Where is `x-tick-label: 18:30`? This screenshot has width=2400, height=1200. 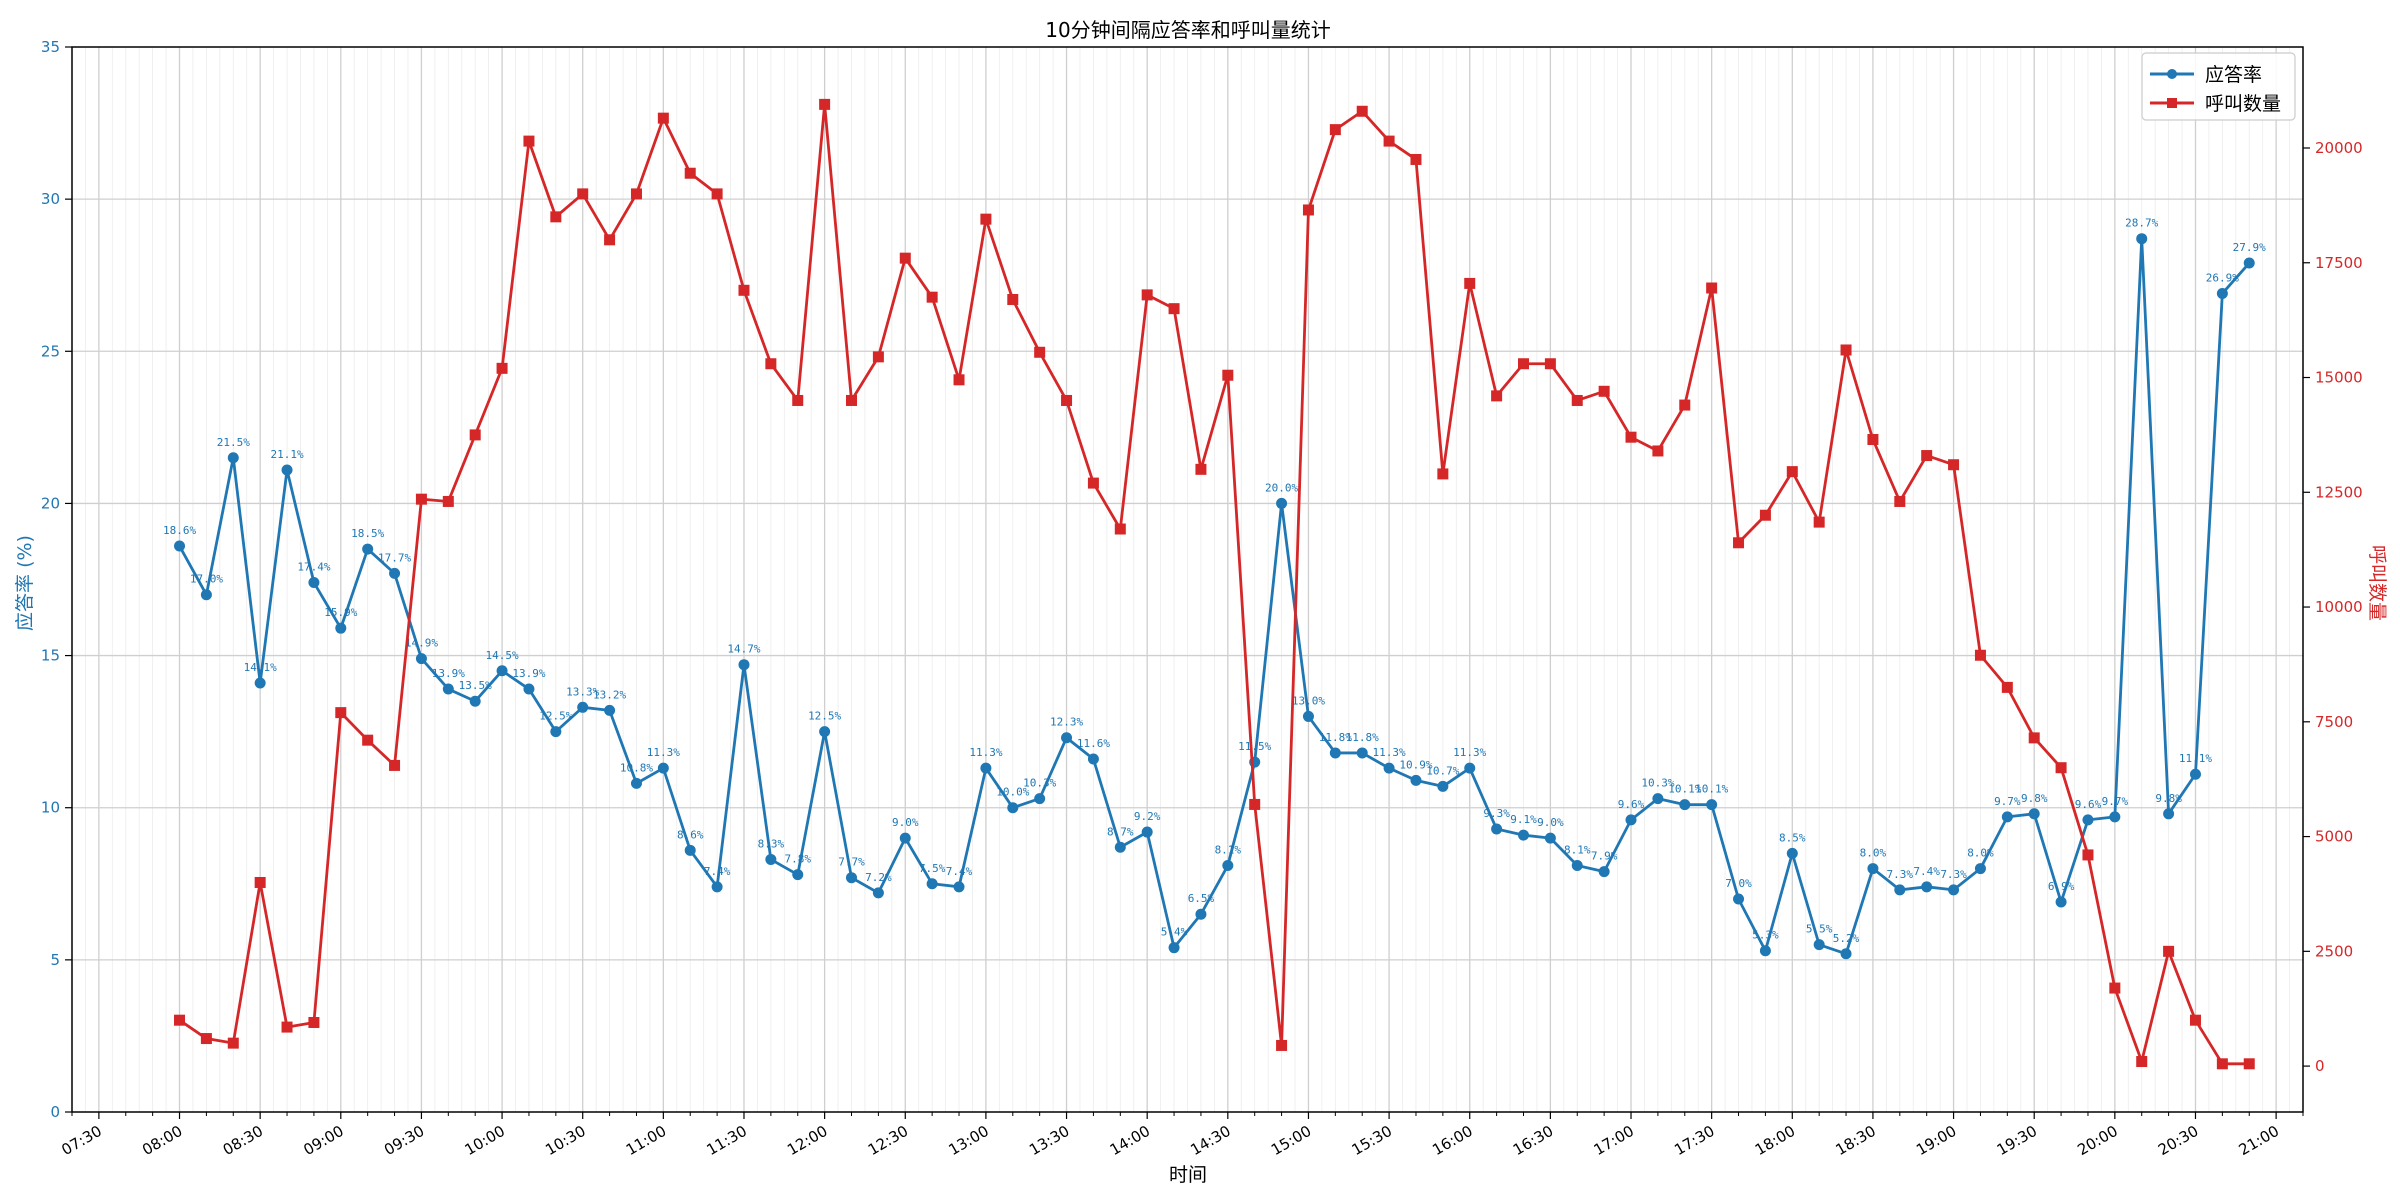 x-tick-label: 18:30 is located at coordinates (1855, 1140).